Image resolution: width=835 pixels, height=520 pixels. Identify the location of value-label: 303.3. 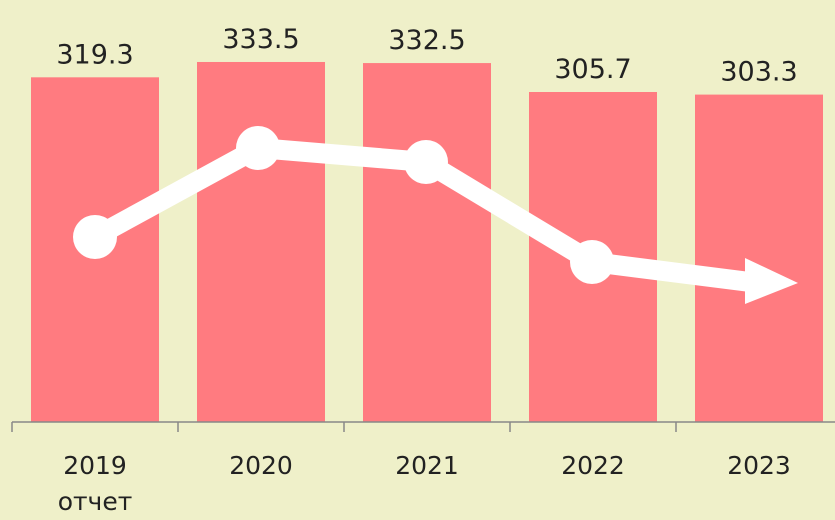
(758, 72).